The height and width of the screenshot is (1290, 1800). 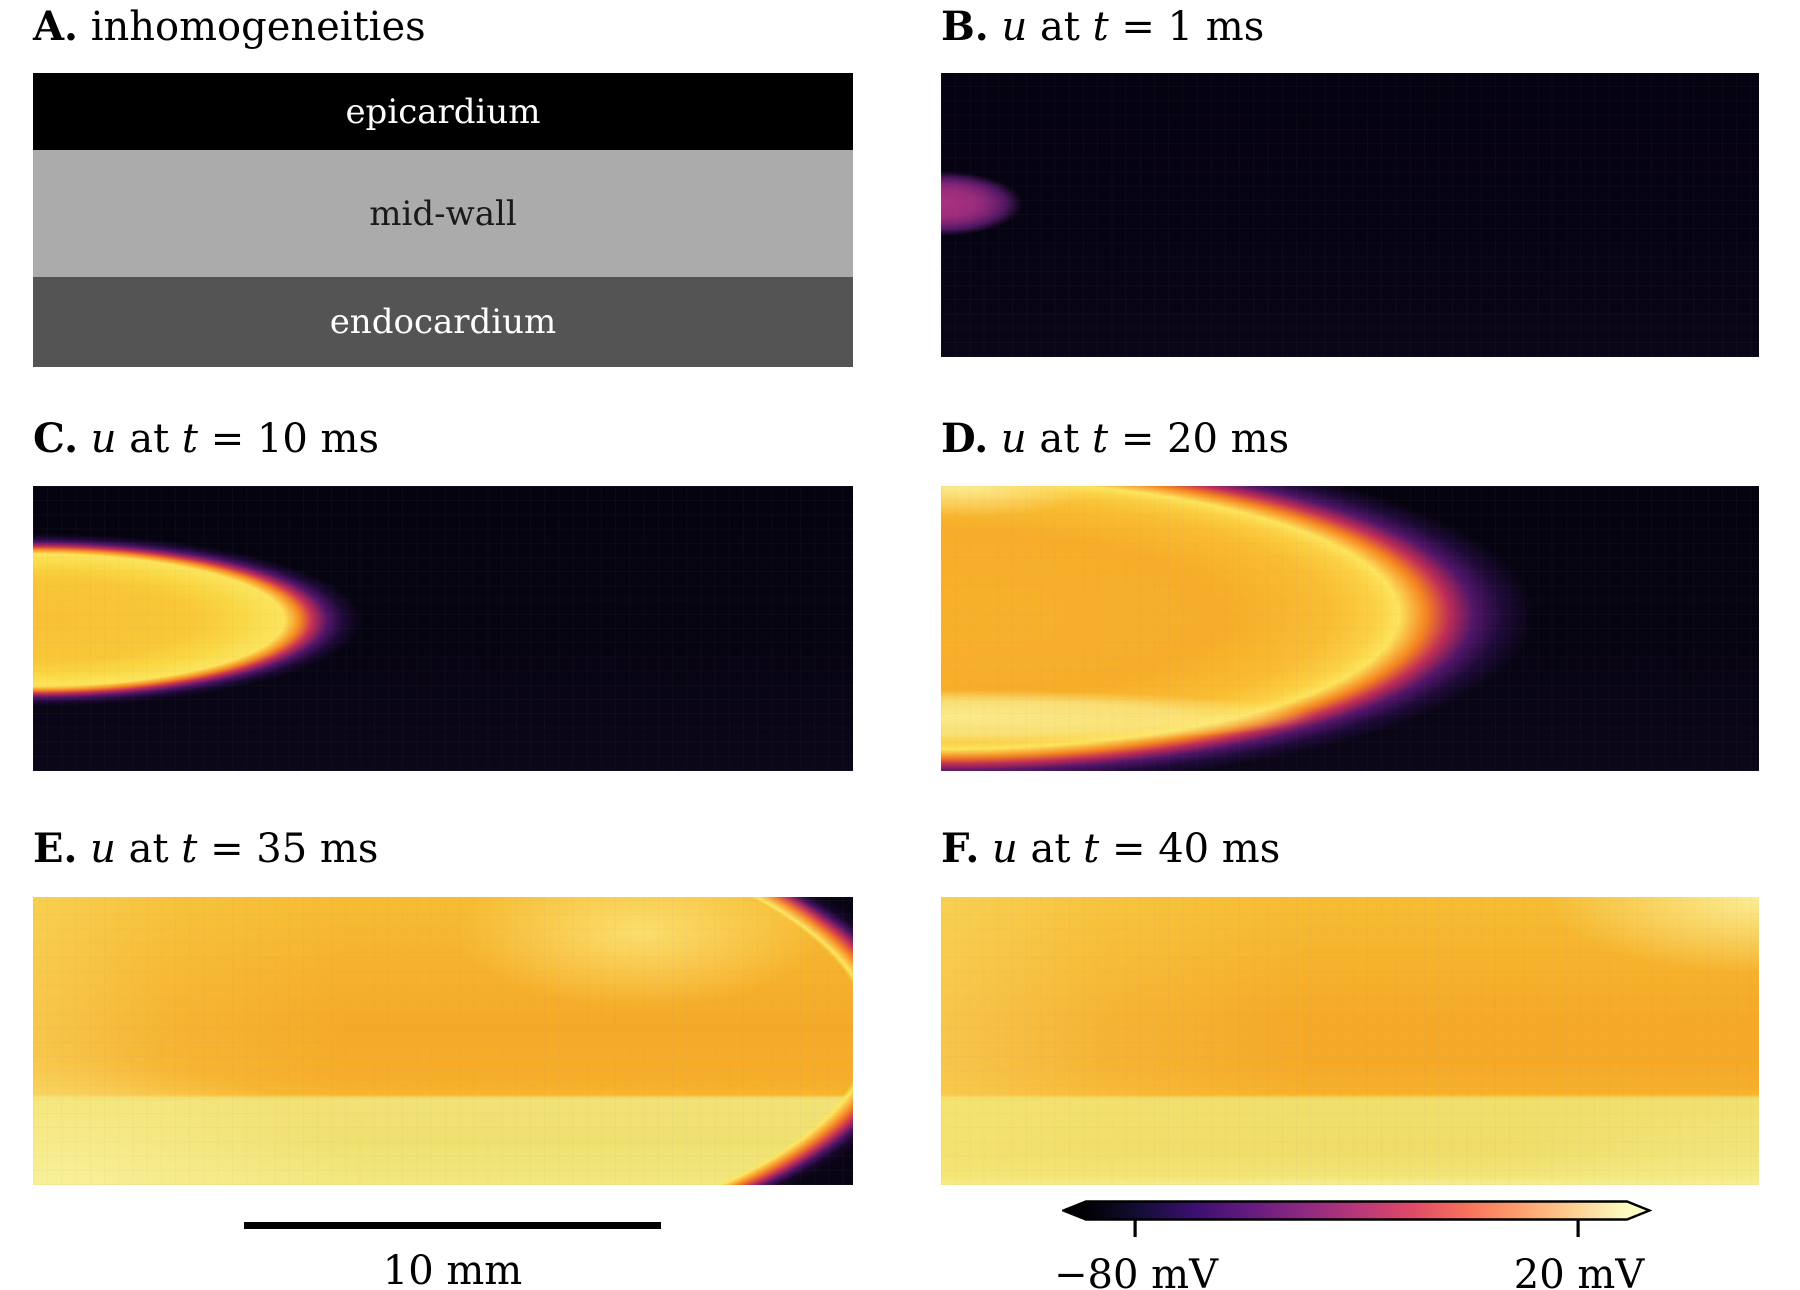 I want to click on layer-endocardium: endocardium, so click(x=443, y=322).